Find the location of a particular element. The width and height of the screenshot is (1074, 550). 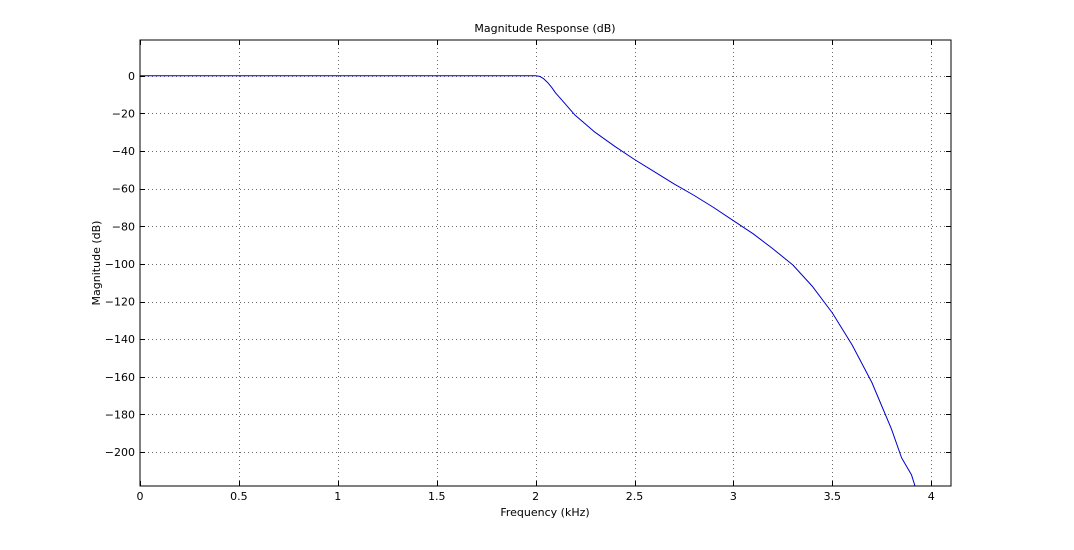

x-tick-label: 3.5 is located at coordinates (833, 496).